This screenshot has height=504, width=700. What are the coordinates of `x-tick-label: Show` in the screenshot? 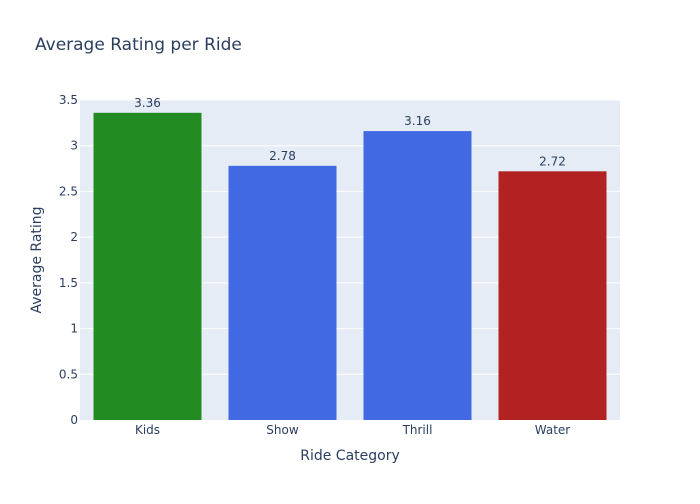 It's located at (282, 430).